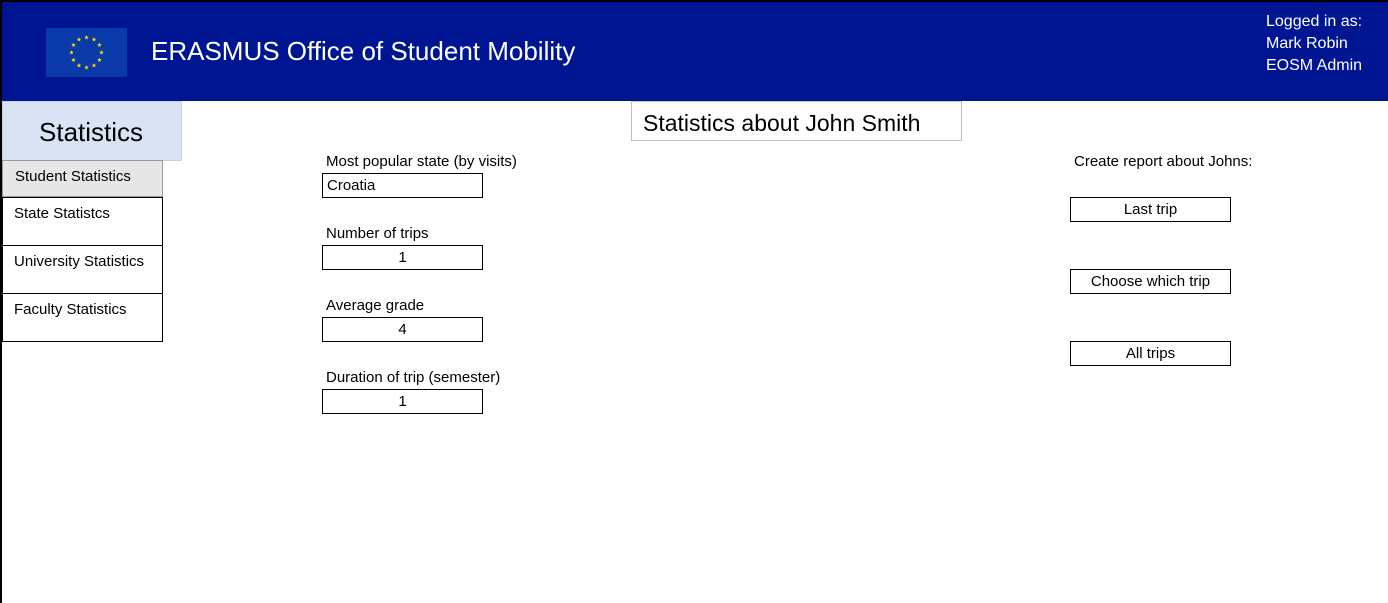 The width and height of the screenshot is (1388, 603). I want to click on sidebar-item-label: University Statistics, so click(79, 261).